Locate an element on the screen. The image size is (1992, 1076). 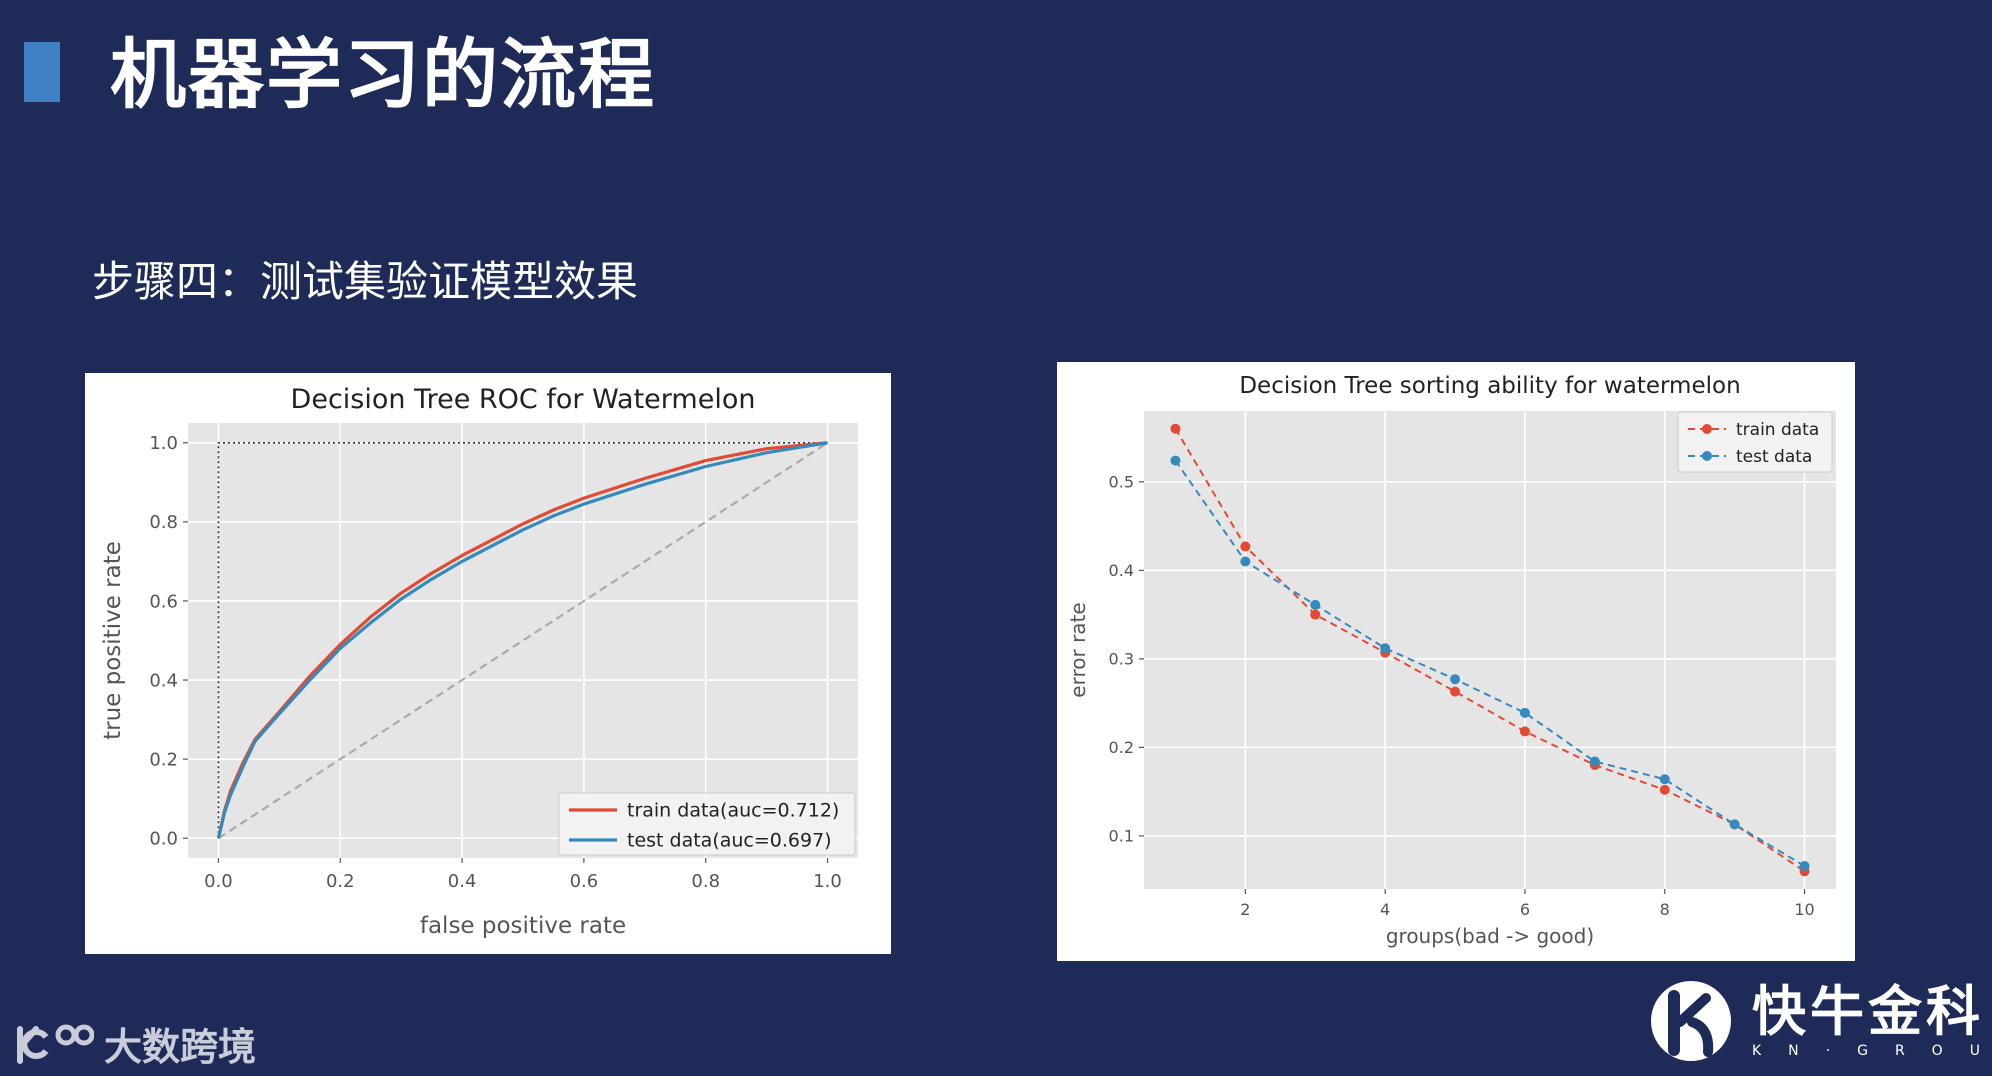
y-axis-label: true positive rate is located at coordinates (113, 640).